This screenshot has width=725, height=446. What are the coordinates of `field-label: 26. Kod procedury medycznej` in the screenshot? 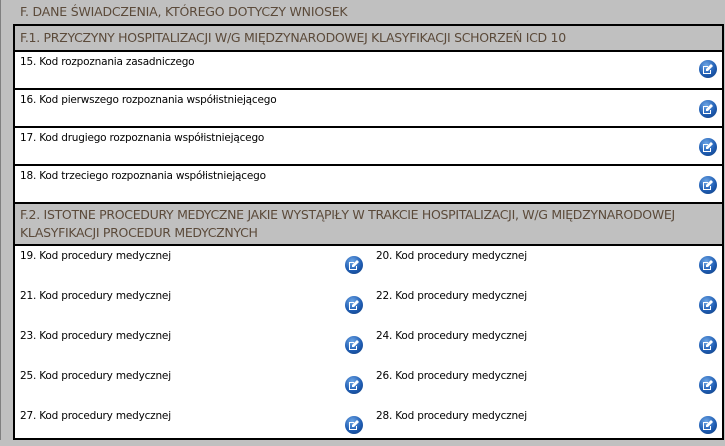 It's located at (451, 376).